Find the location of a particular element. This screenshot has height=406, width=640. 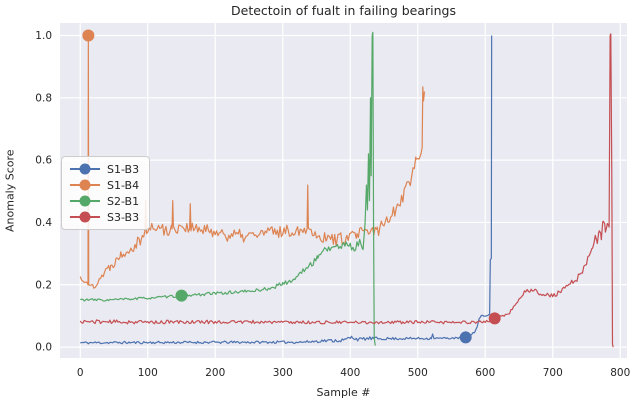

legend-label: S1-B3 is located at coordinates (123, 169).